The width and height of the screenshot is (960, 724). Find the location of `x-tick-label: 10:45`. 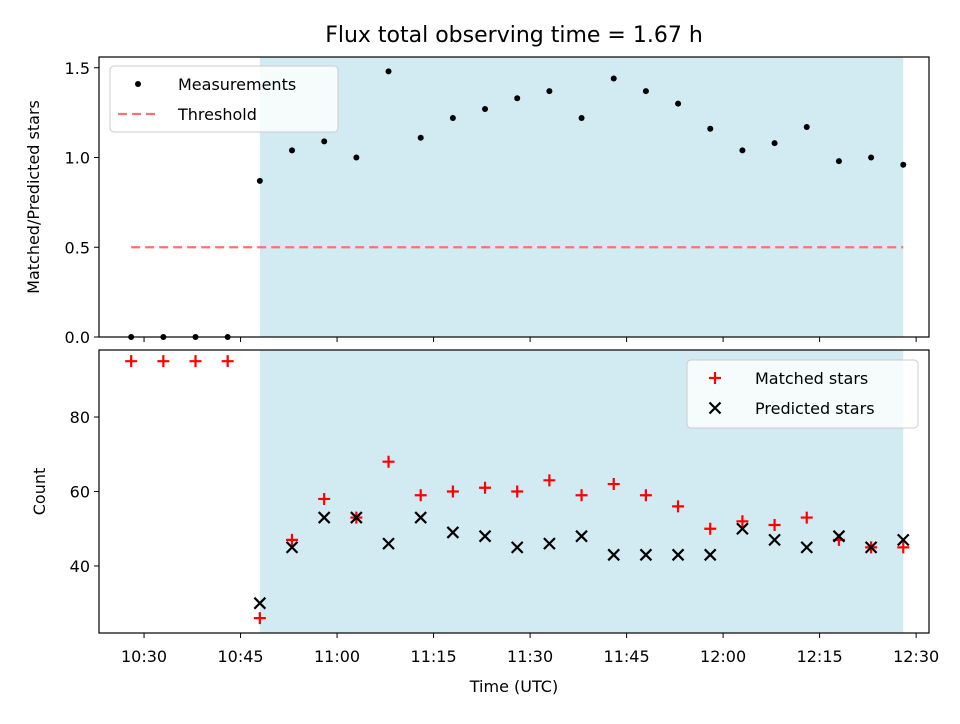

x-tick-label: 10:45 is located at coordinates (240, 656).